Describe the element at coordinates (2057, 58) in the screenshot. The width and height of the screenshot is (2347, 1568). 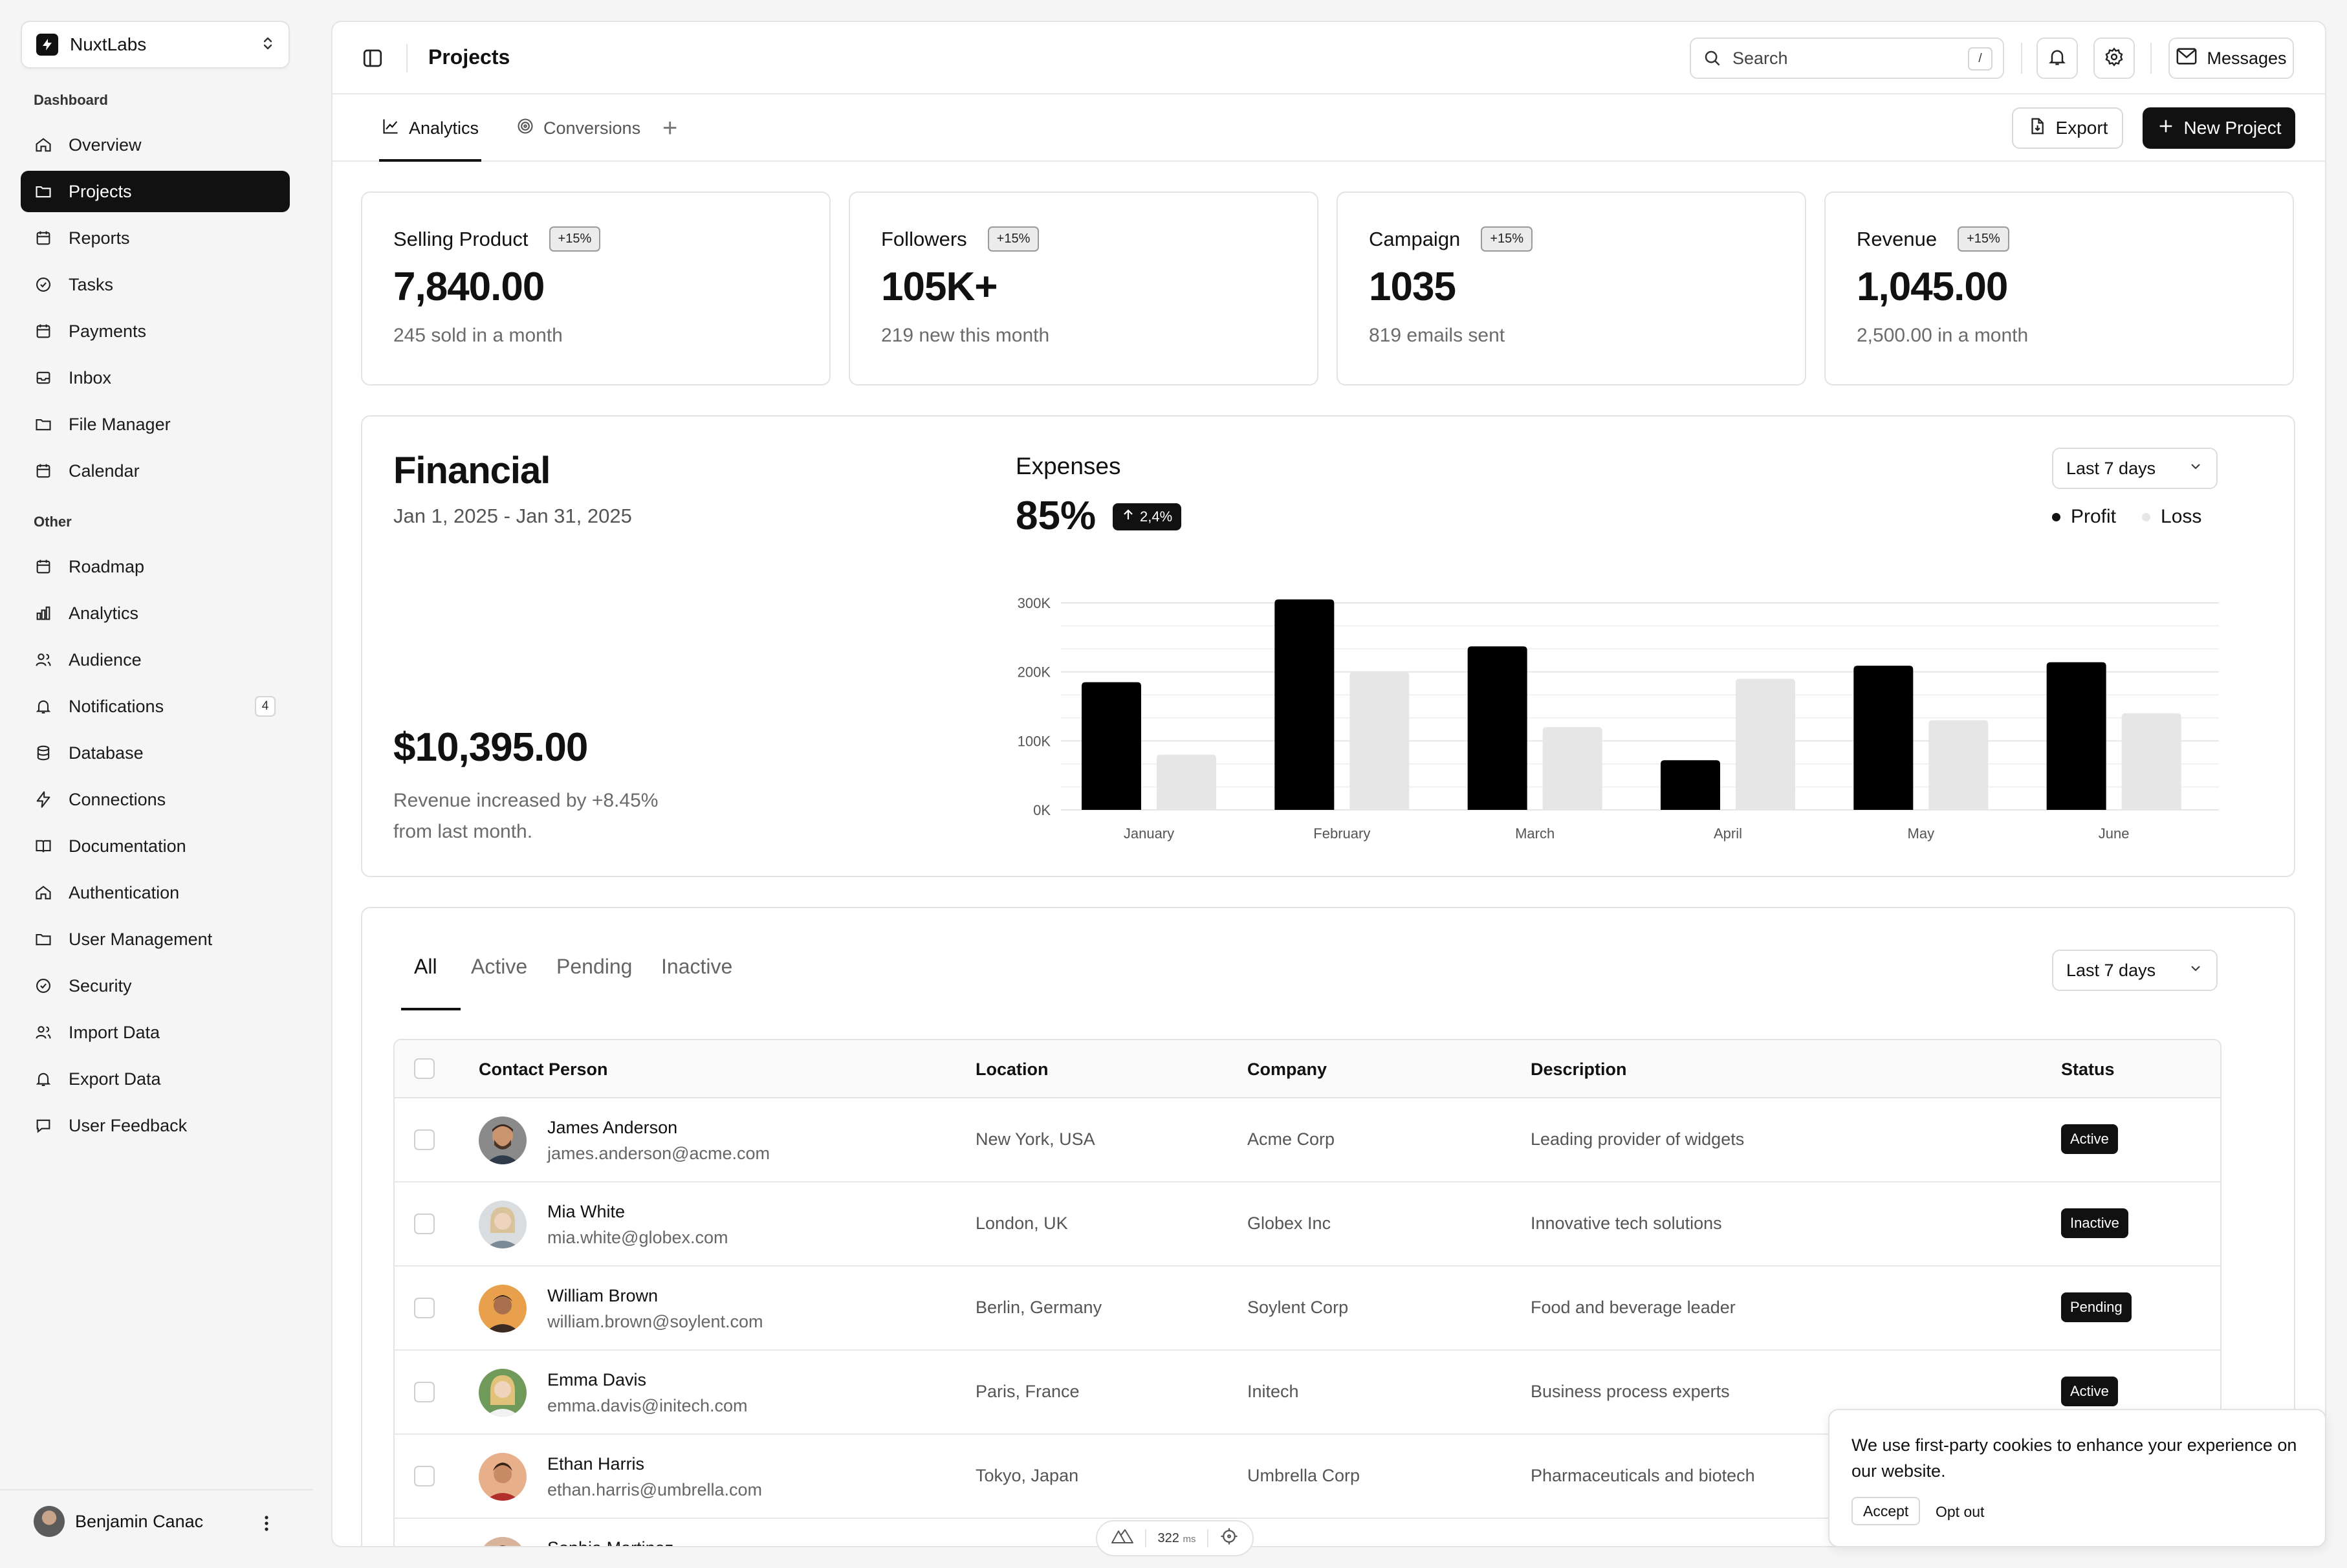
I see `notifications-button` at that location.